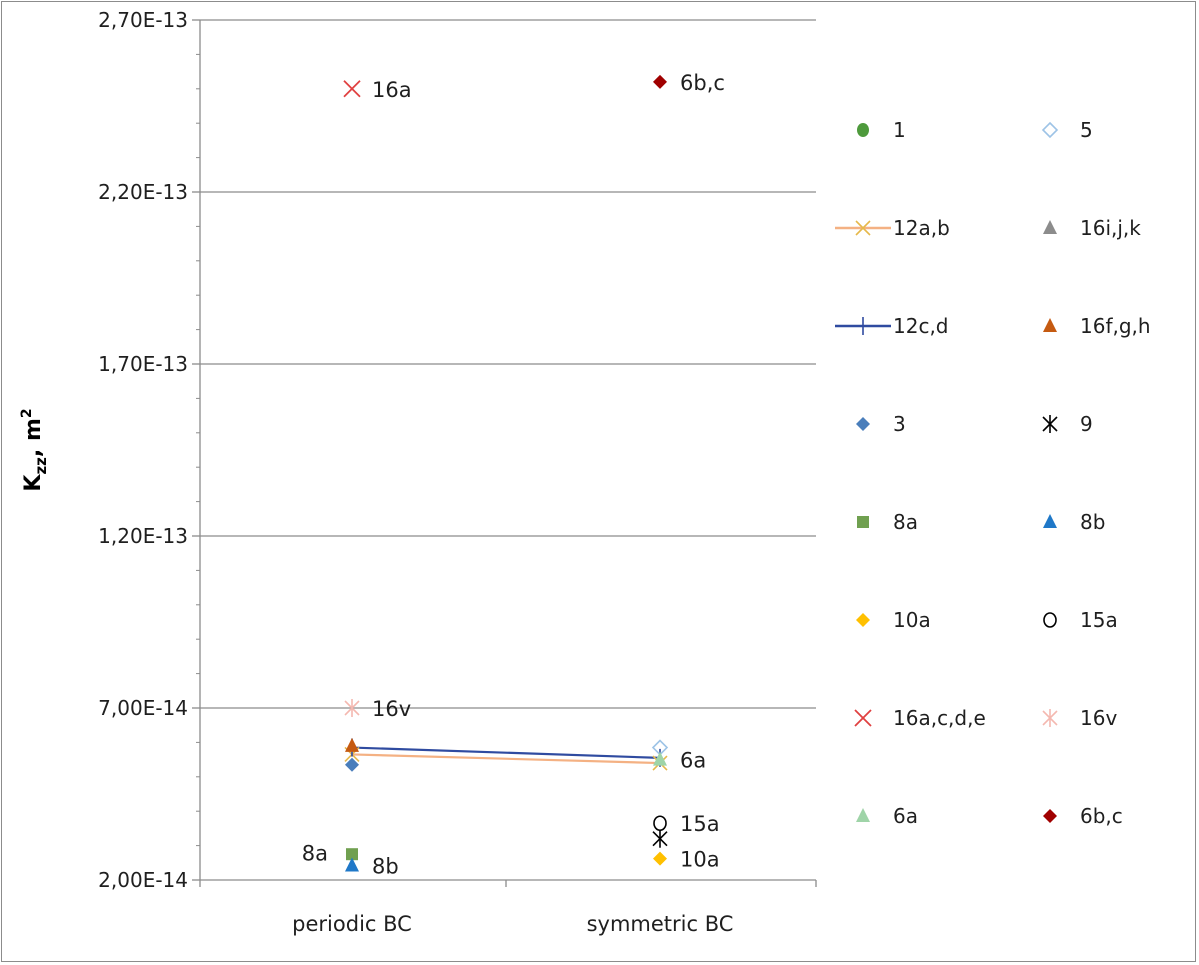 This screenshot has height=965, width=1199. What do you see at coordinates (1074, 522) in the screenshot?
I see `legend-item-8b: 8b` at bounding box center [1074, 522].